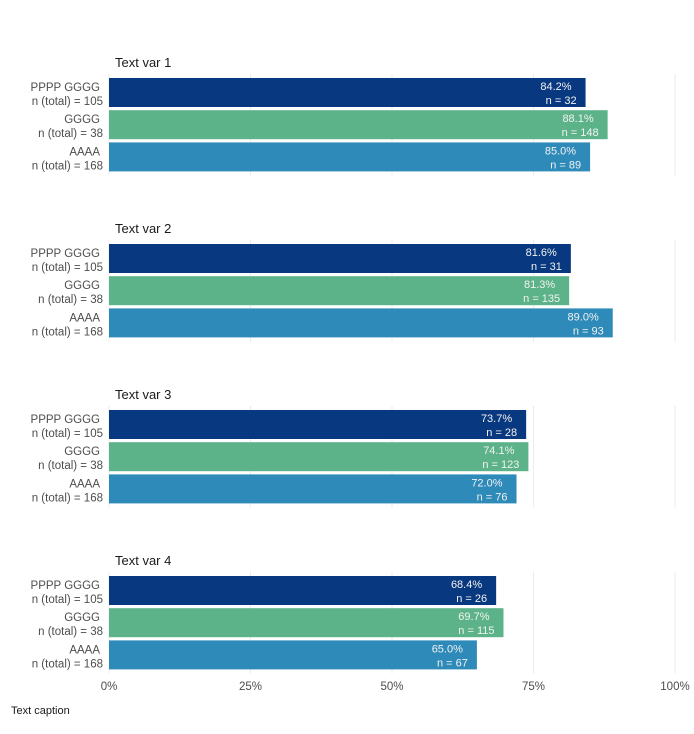  What do you see at coordinates (452, 663) in the screenshot?
I see `n-label: n = 67` at bounding box center [452, 663].